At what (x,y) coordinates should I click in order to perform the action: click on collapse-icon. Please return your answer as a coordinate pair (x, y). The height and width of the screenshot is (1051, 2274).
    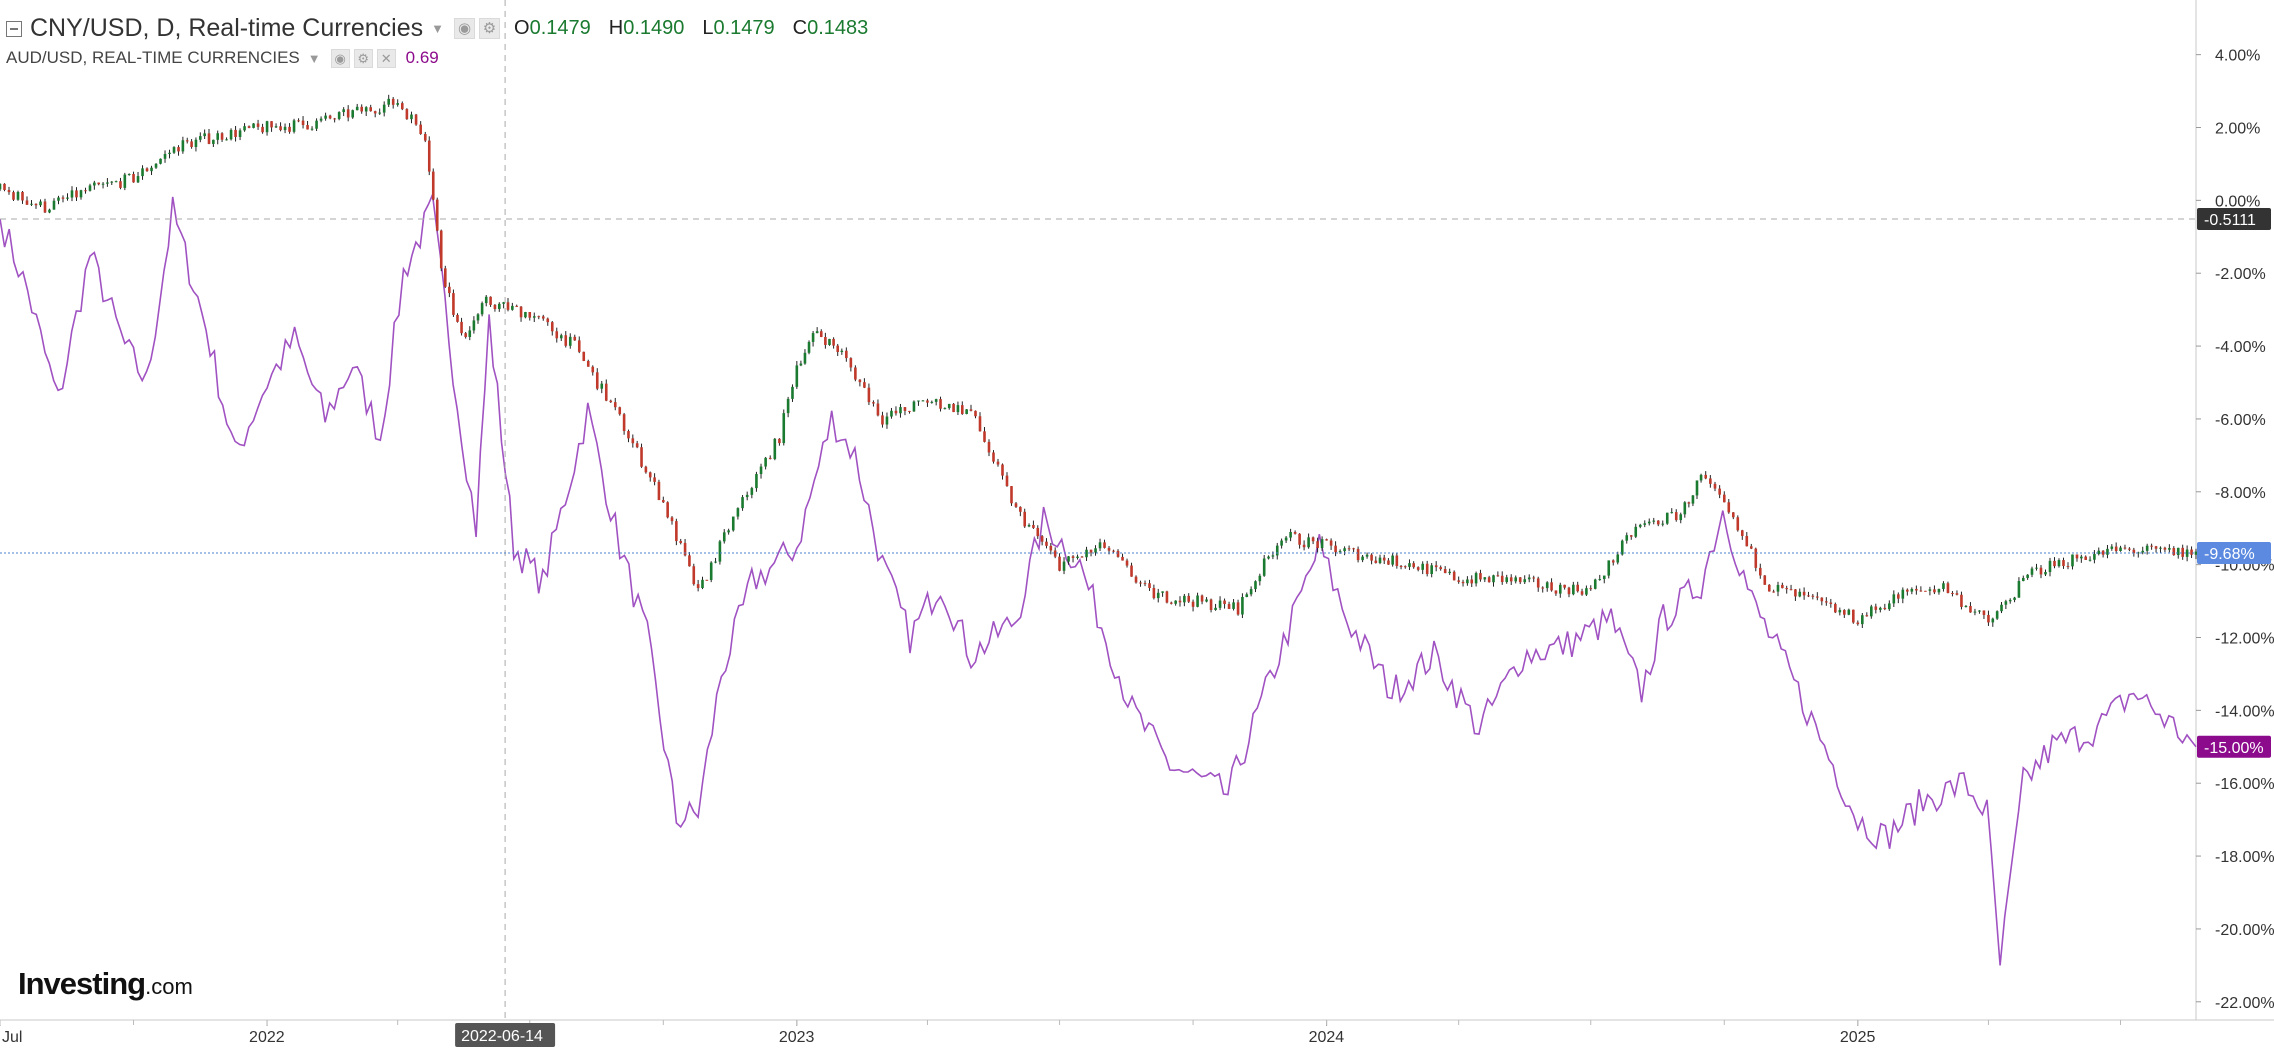
    Looking at the image, I should click on (14, 28).